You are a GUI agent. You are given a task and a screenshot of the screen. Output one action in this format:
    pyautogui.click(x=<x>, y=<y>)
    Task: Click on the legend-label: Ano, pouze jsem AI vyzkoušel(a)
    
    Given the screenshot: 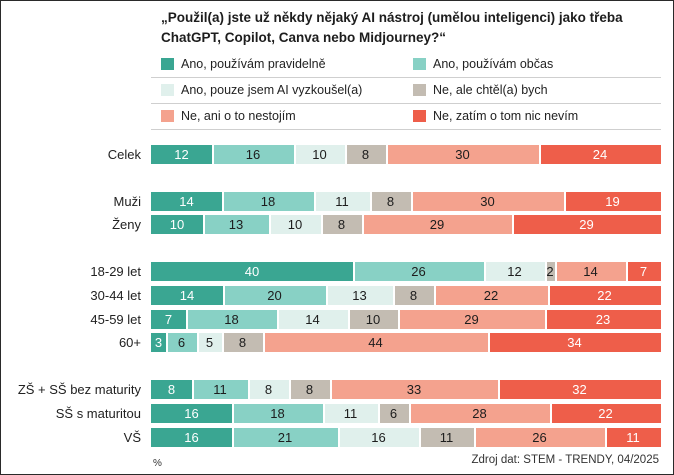 What is the action you would take?
    pyautogui.click(x=272, y=90)
    